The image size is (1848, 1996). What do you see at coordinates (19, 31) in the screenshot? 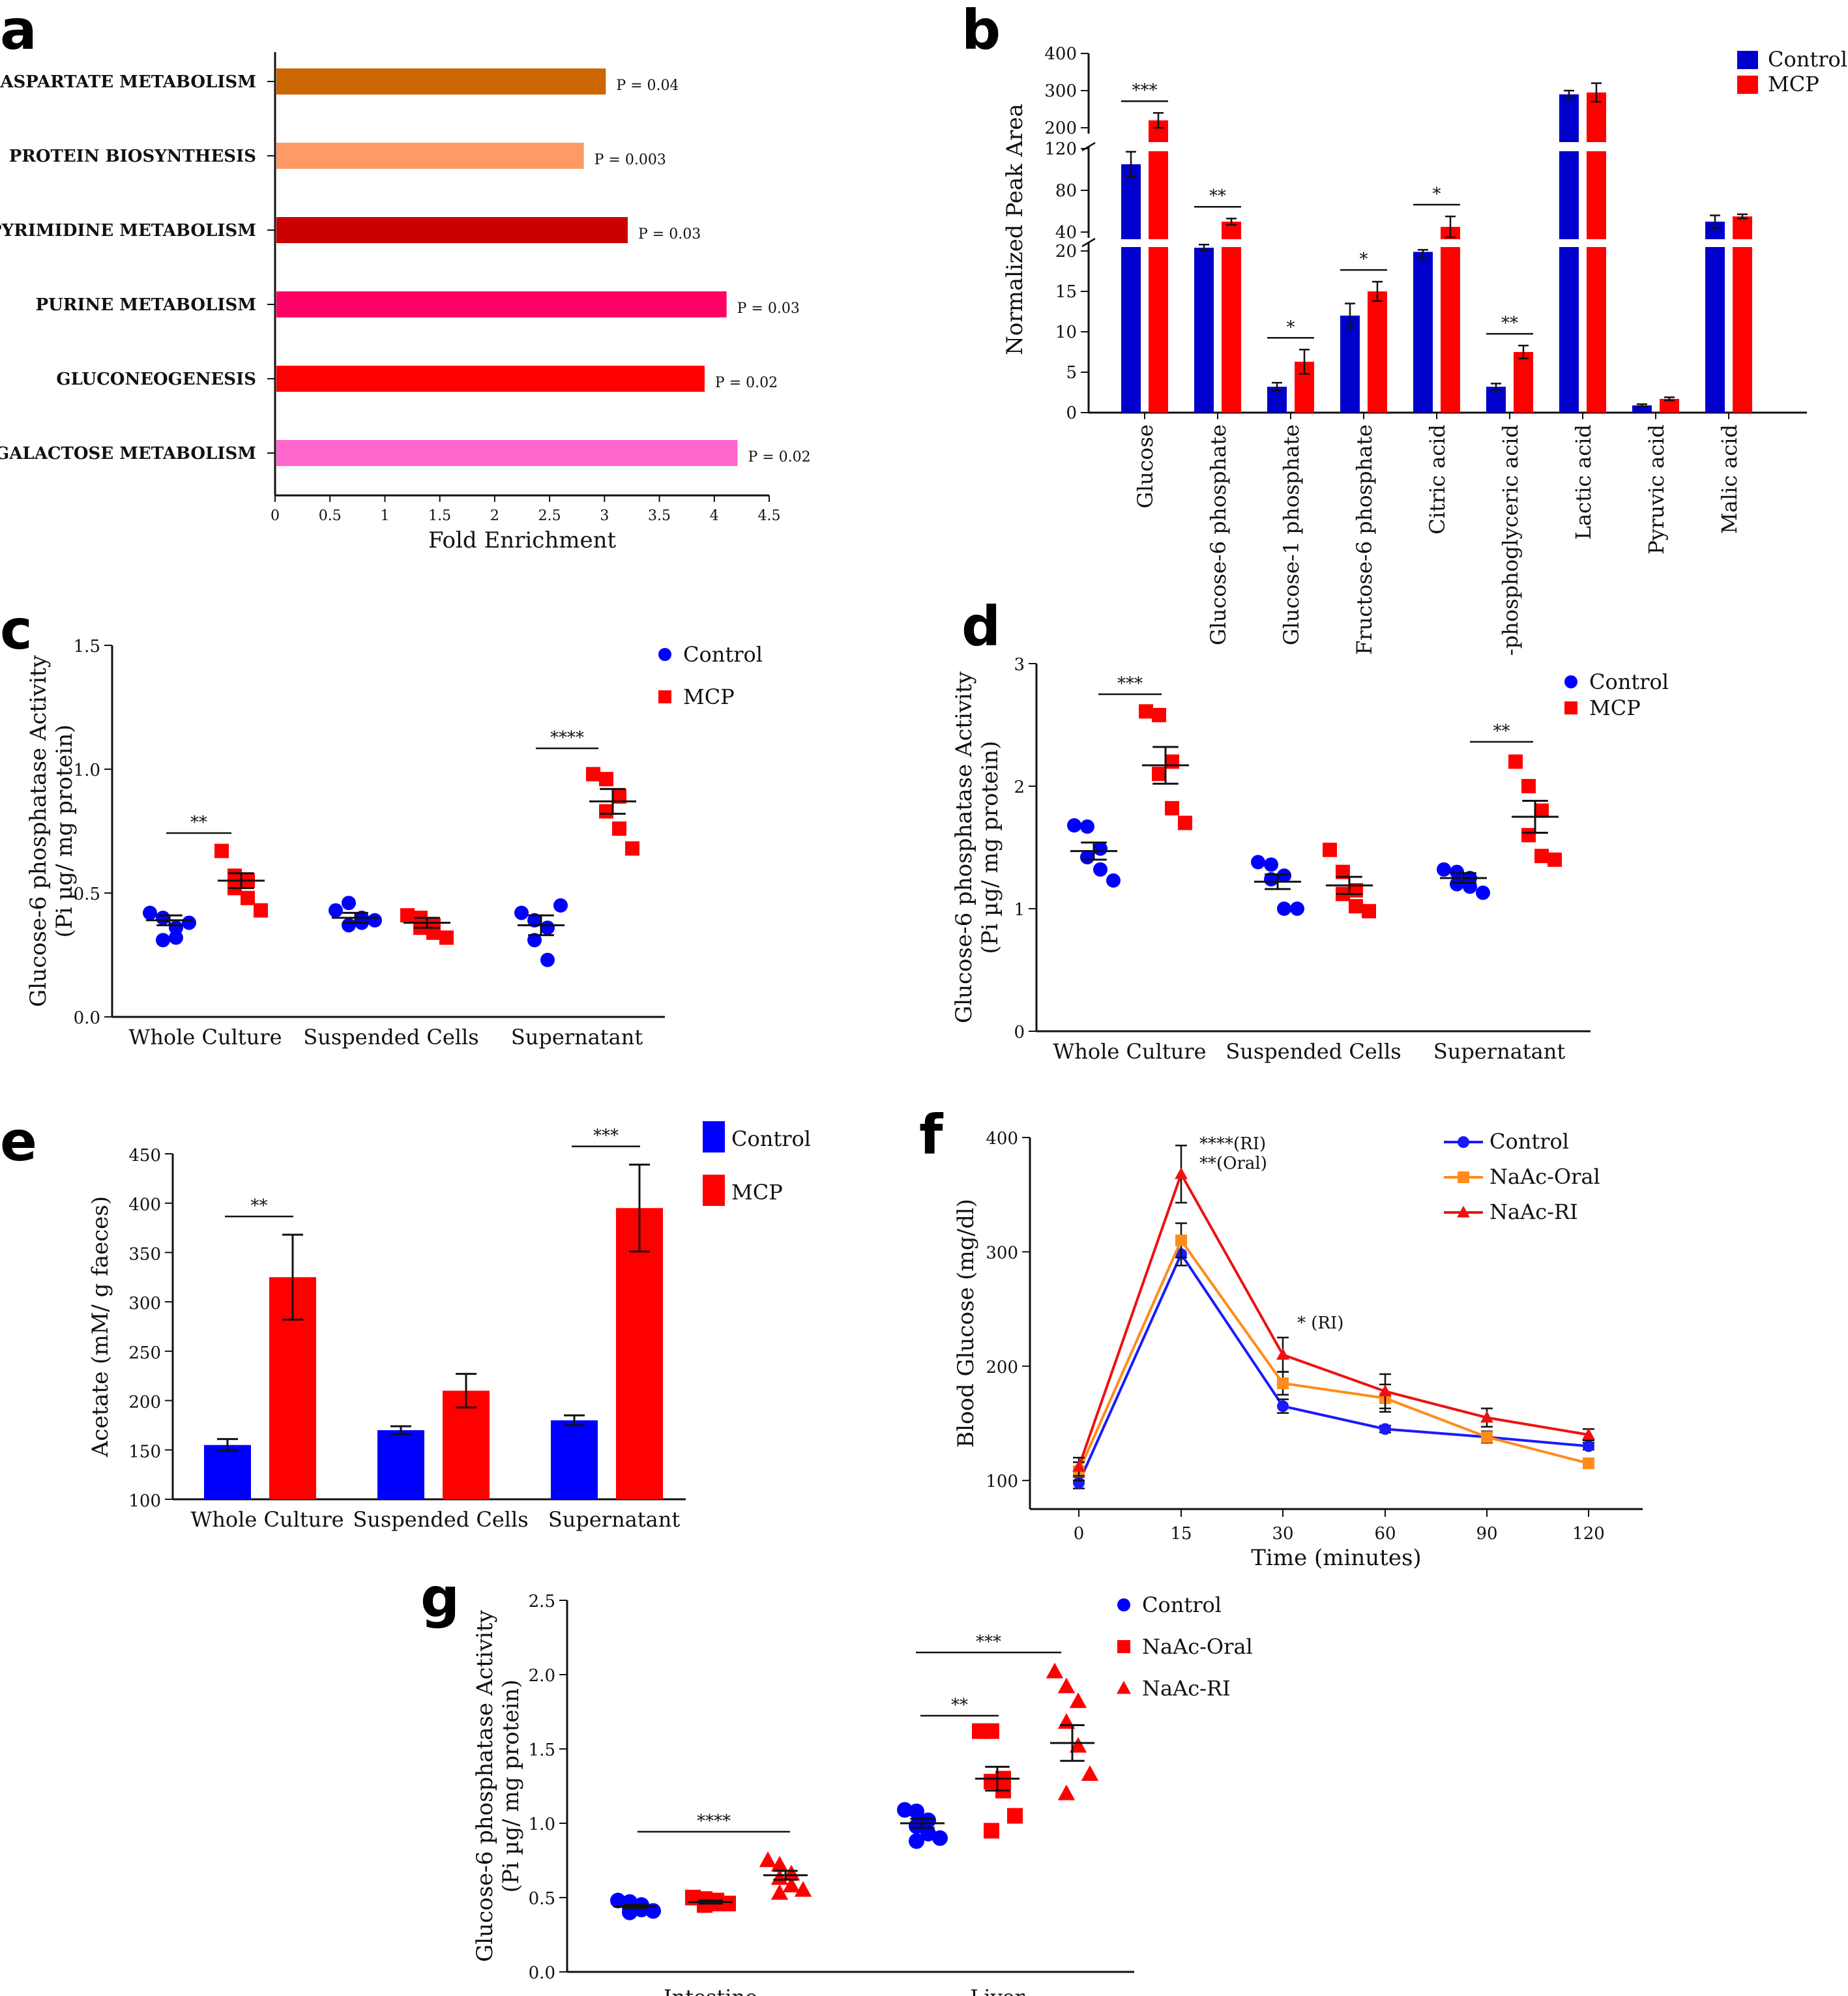
I see `panel-label-a: a` at bounding box center [19, 31].